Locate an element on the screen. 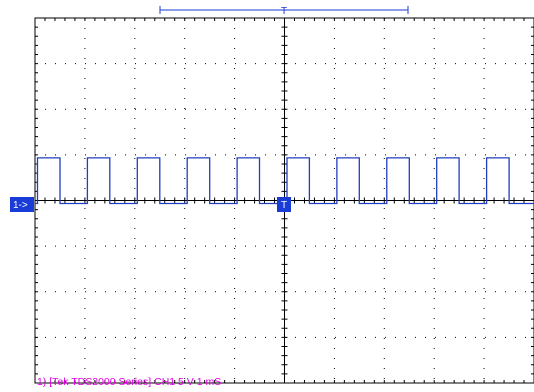 The width and height of the screenshot is (534, 392). trigger-position-marker: T is located at coordinates (284, 11).